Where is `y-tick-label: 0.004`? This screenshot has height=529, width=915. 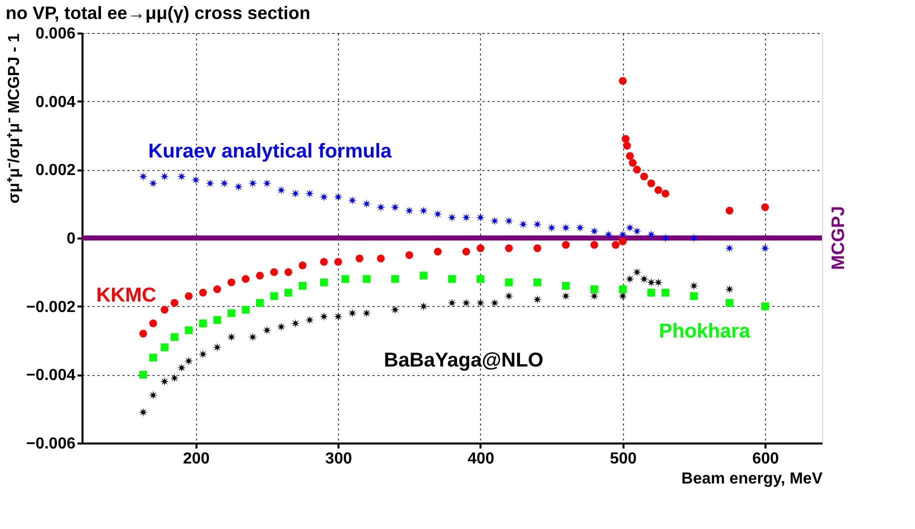
y-tick-label: 0.004 is located at coordinates (55, 102).